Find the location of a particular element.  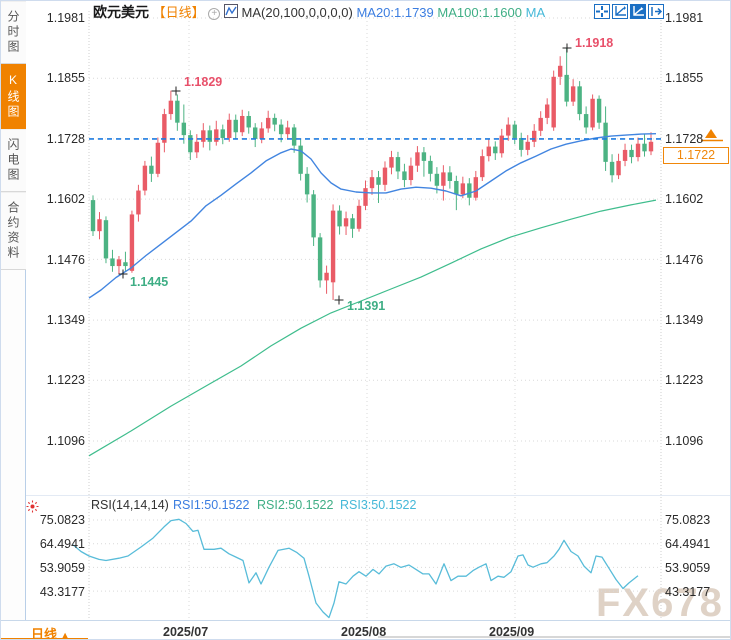

period-selector: 日线 ▲ is located at coordinates (50, 632).